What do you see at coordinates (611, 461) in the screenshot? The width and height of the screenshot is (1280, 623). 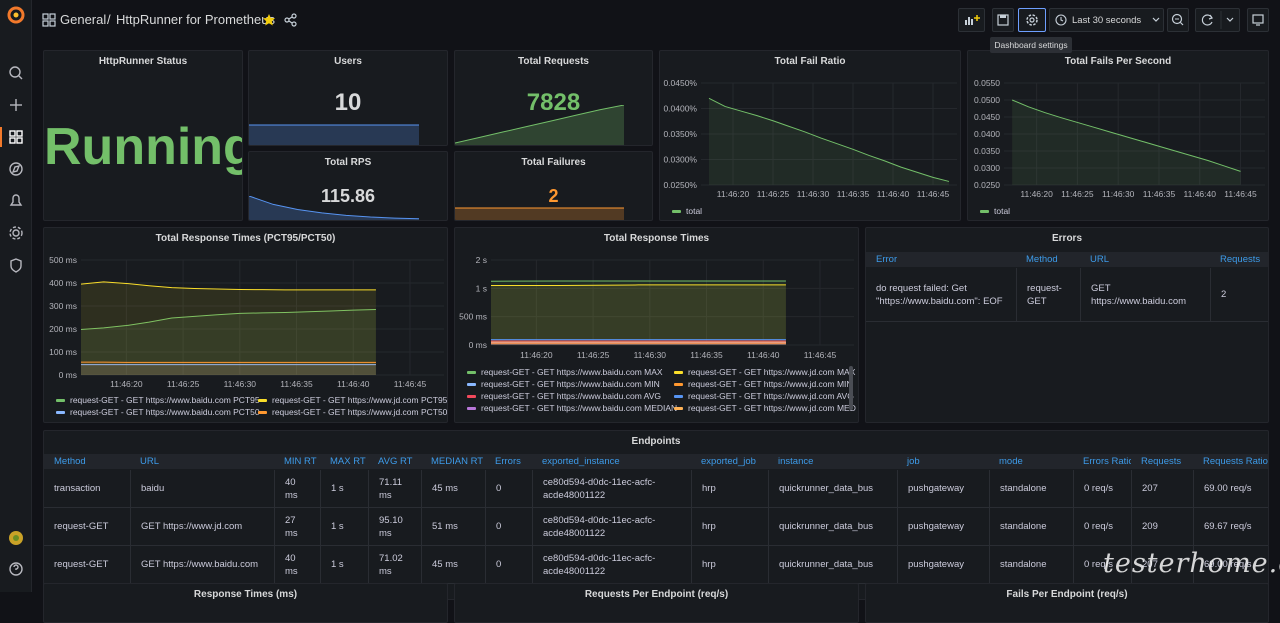 I see `column-header: exported_instance` at bounding box center [611, 461].